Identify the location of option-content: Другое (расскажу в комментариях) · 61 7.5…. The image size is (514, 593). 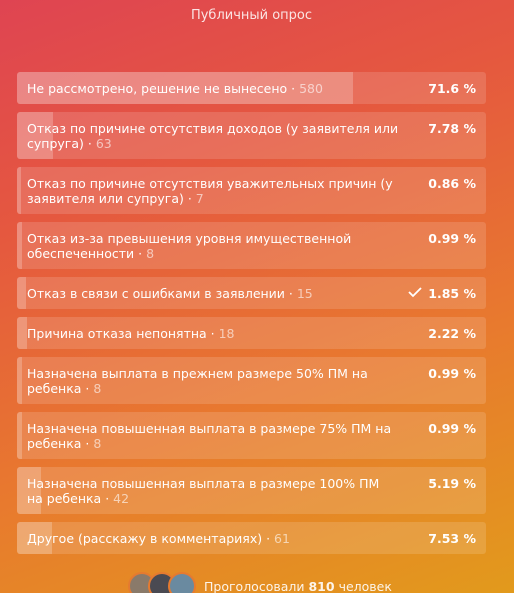
(251, 538).